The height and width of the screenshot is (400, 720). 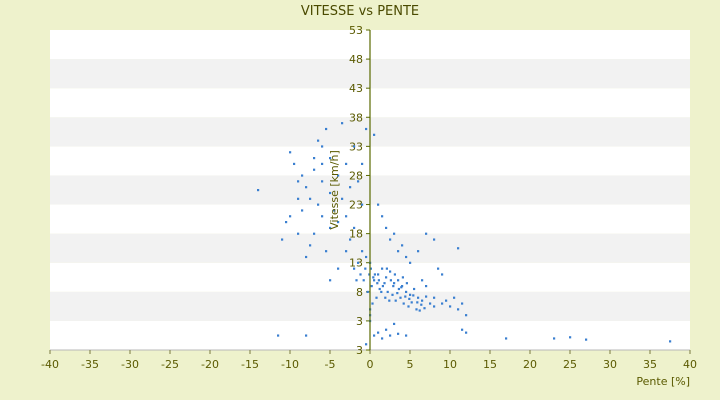 I want to click on y-tick-label: 18, so click(x=356, y=234).